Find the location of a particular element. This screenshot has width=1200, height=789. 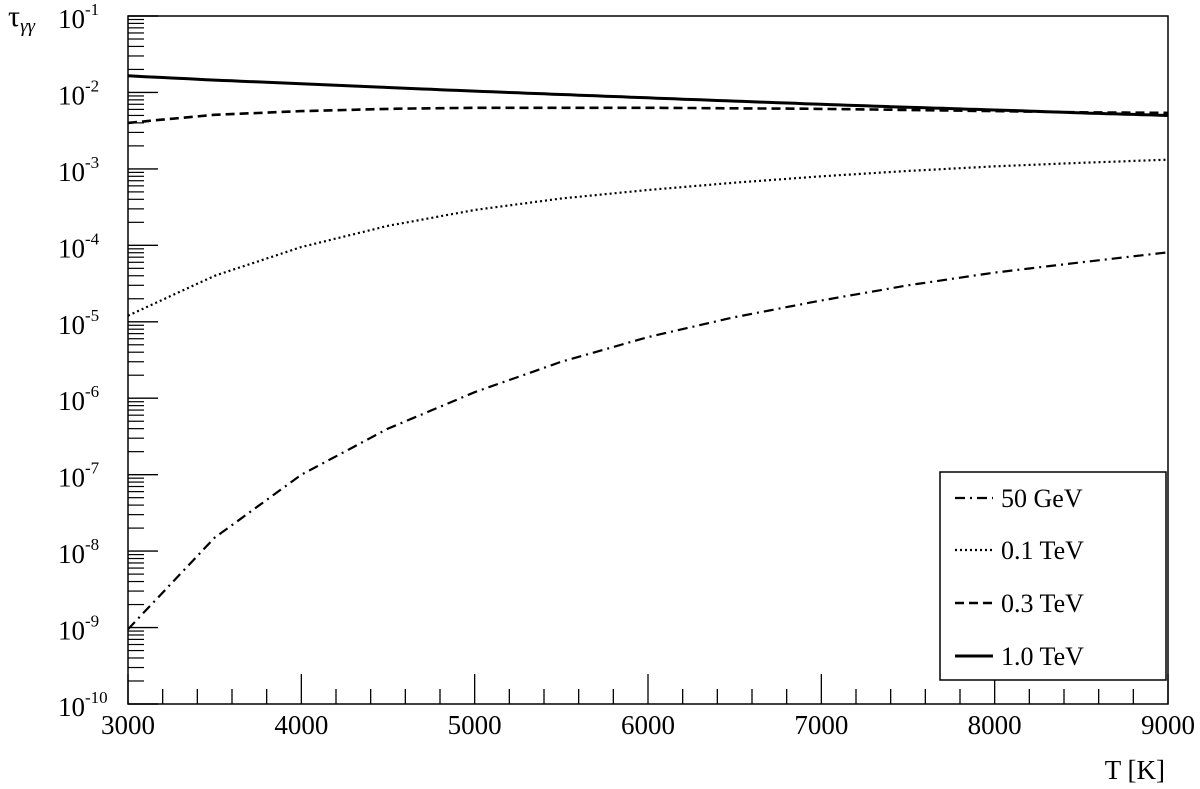

legend: 50 GeV 0.1 TeV 0.3 TeV 1.0 TeV is located at coordinates (1053, 576).